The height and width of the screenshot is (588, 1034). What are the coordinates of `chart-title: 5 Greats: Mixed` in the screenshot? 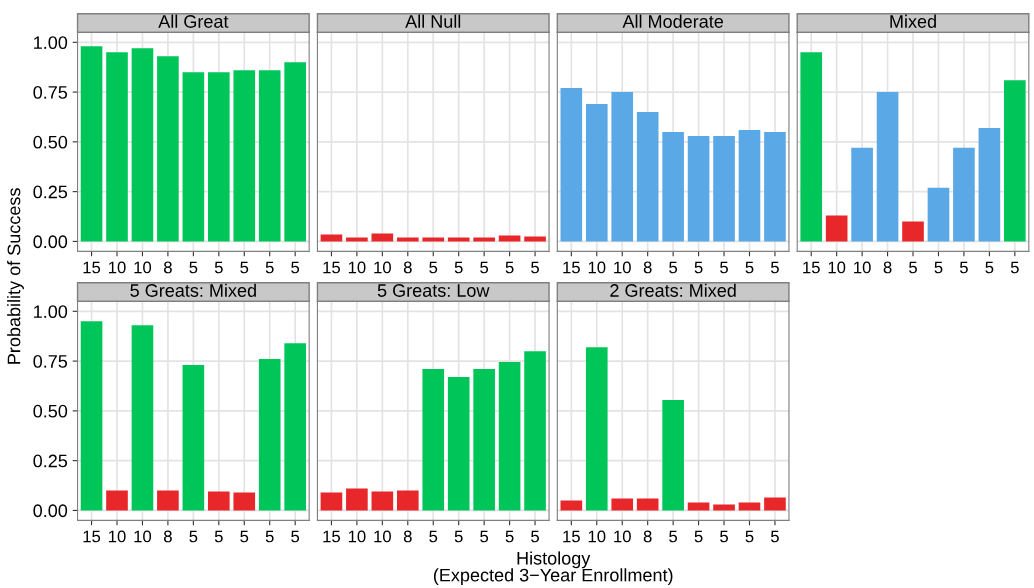 It's located at (193, 290).